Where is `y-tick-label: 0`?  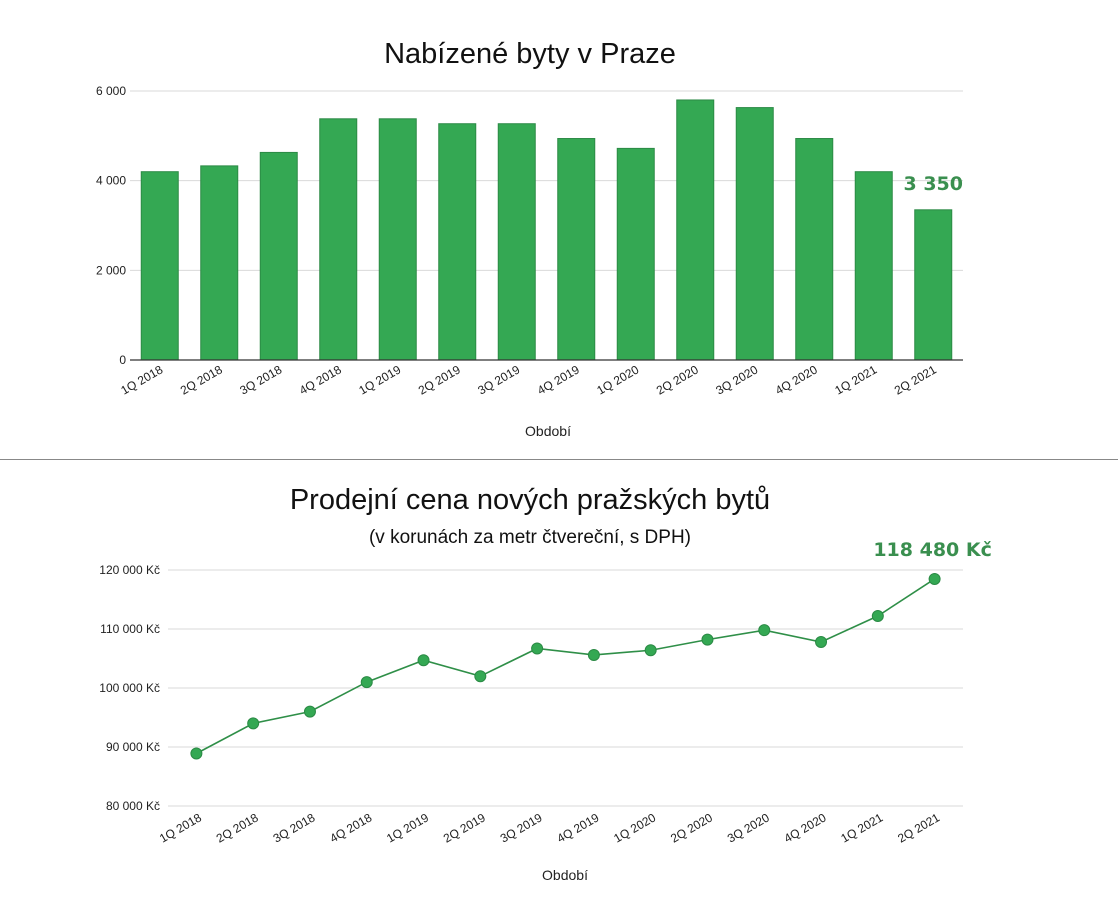
y-tick-label: 0 is located at coordinates (122, 360).